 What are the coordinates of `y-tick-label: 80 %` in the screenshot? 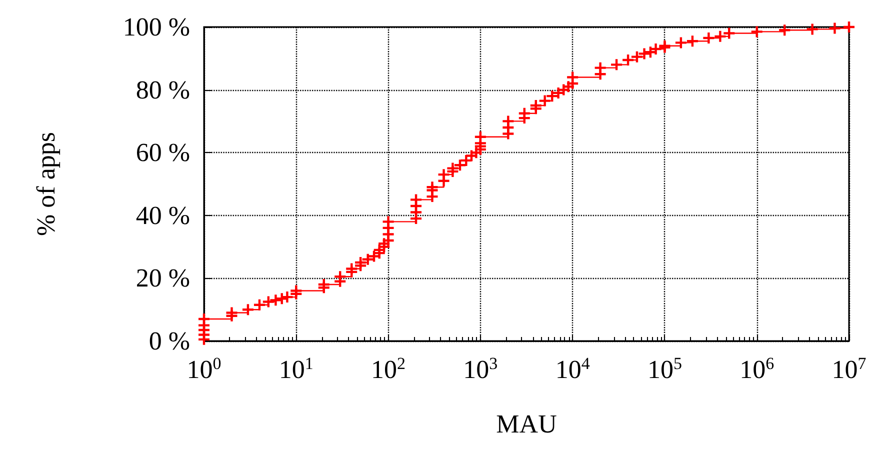 It's located at (163, 89).